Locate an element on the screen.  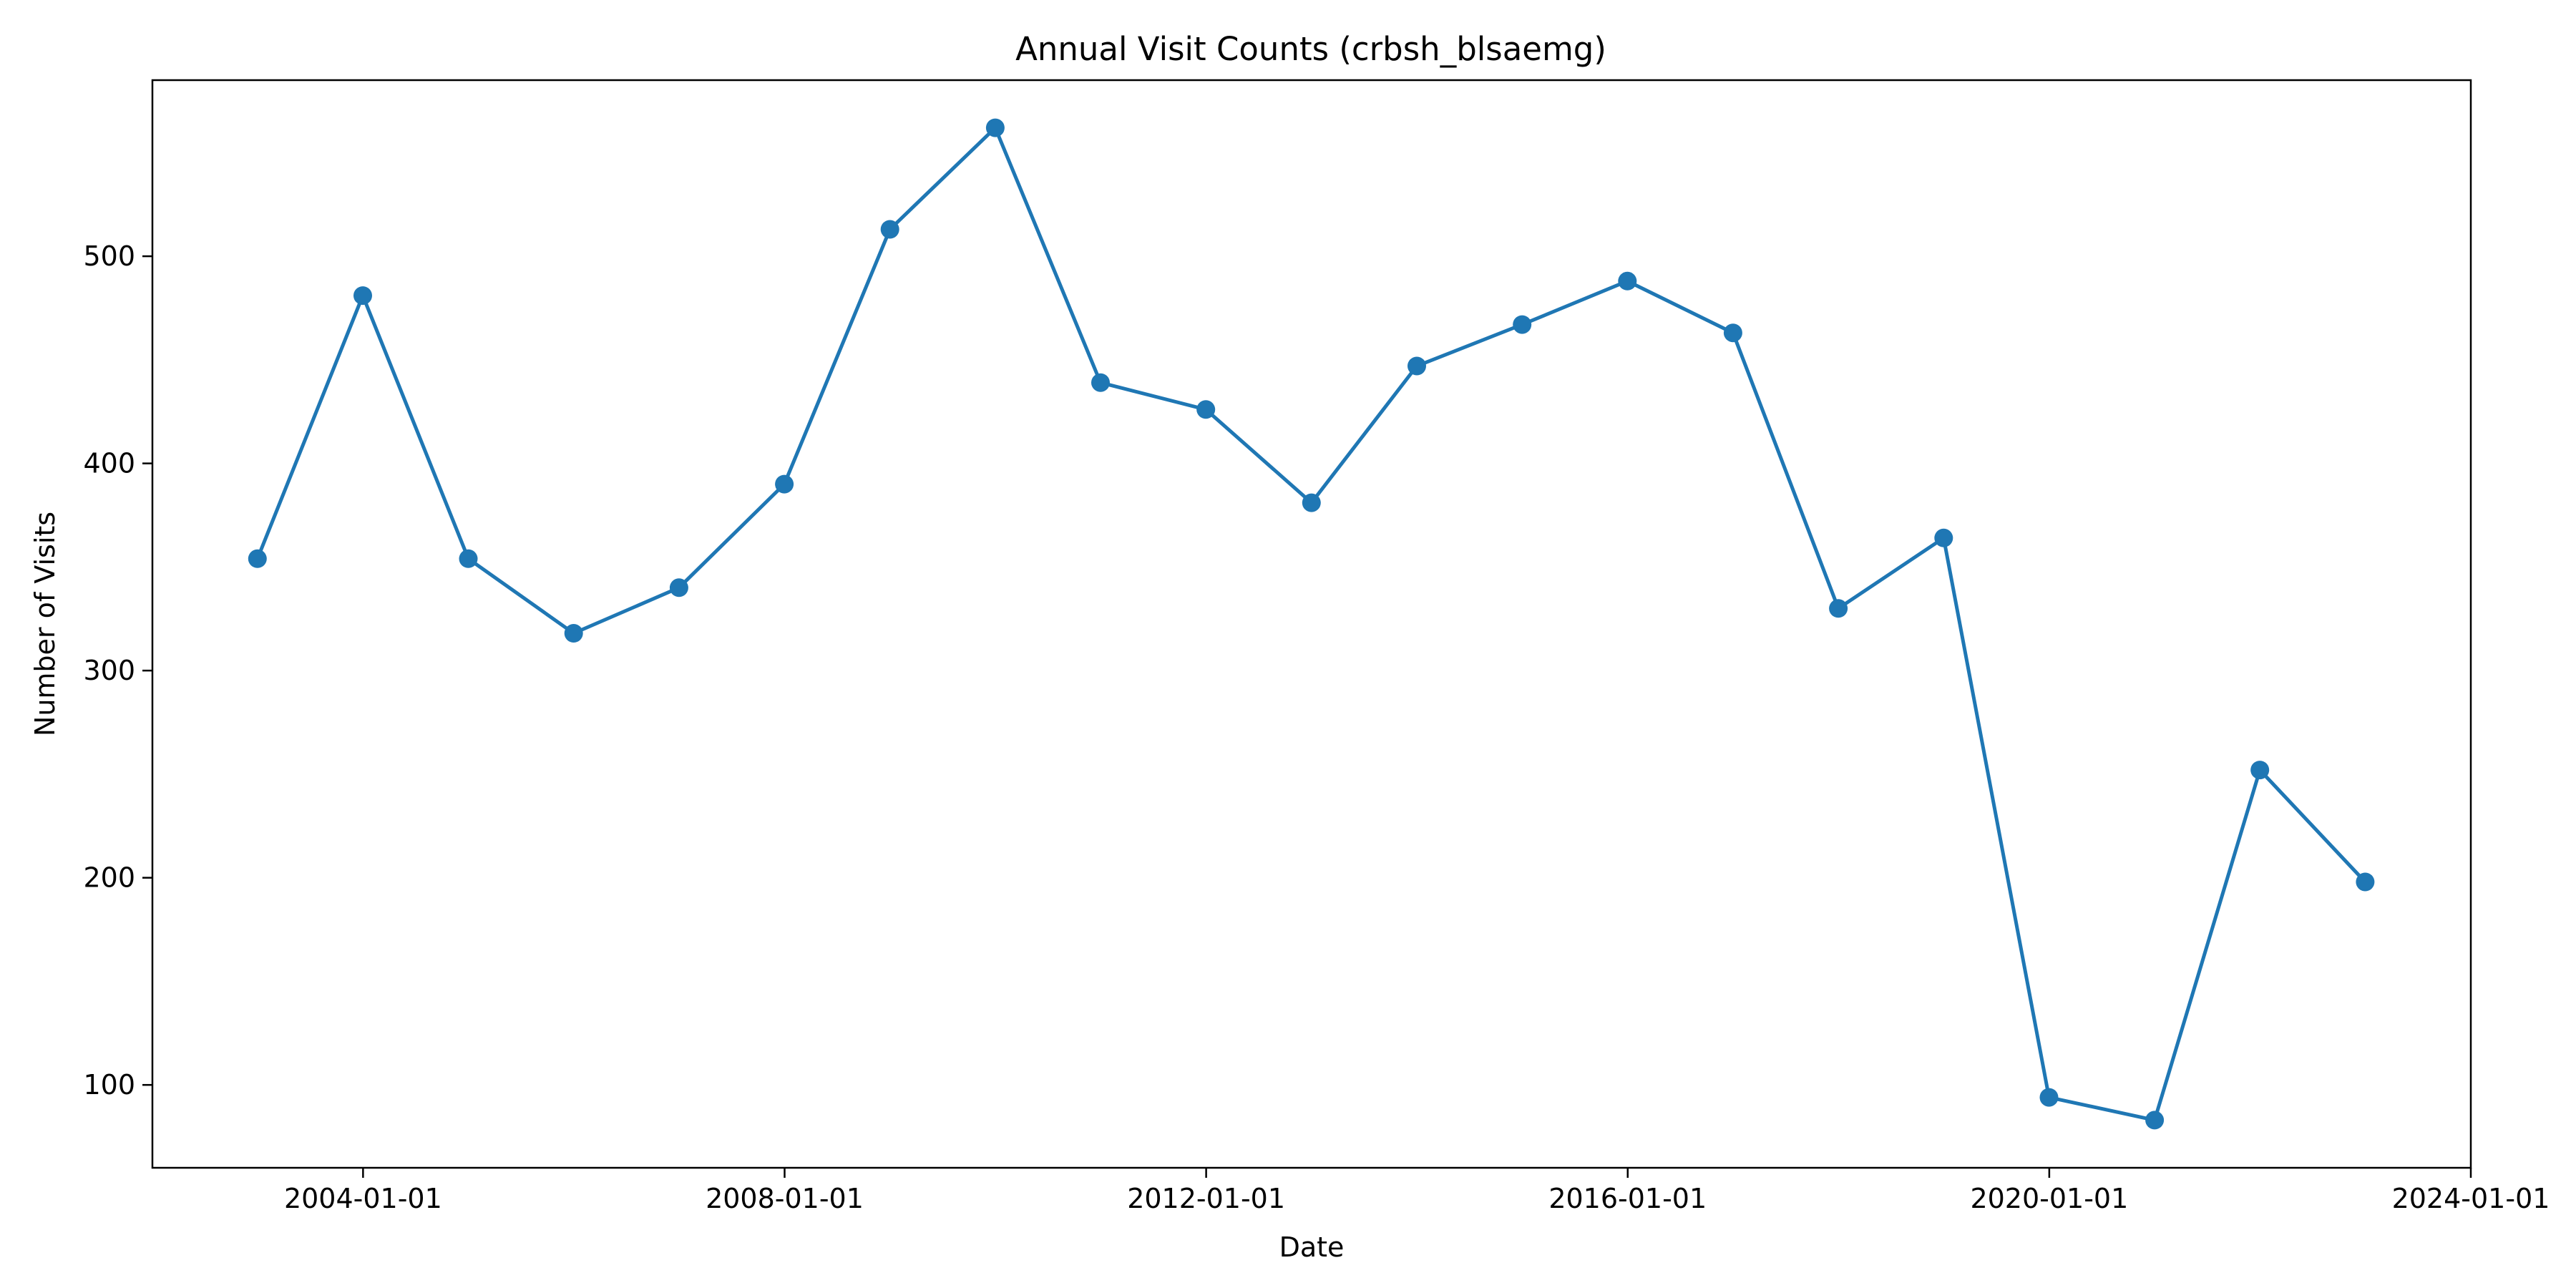
x-tick-label: 2012-01-01 is located at coordinates (1206, 1198).